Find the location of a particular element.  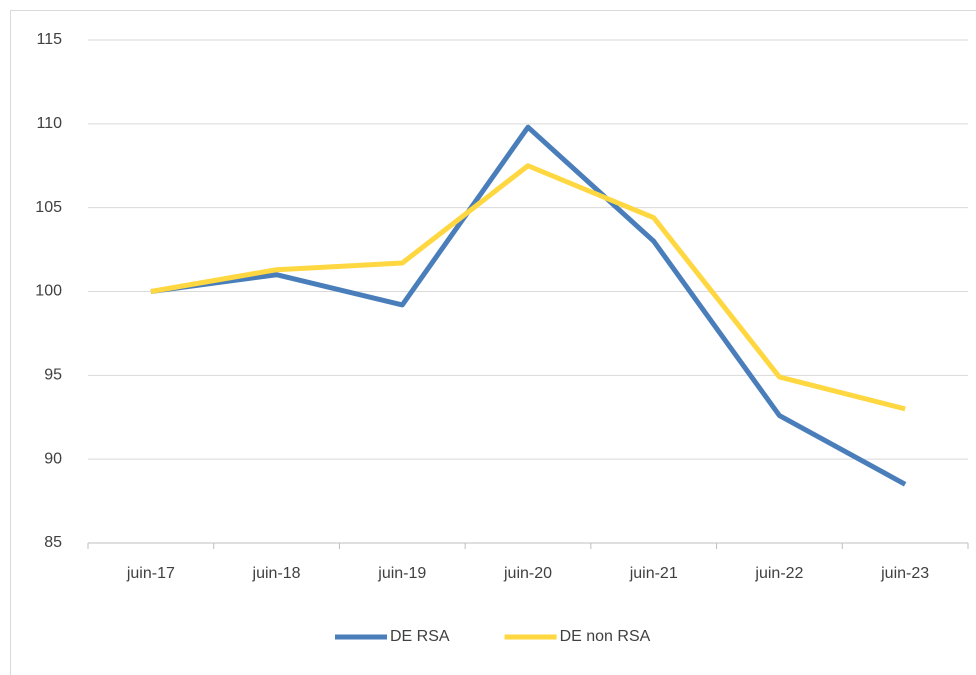

y-tick-label: 100 is located at coordinates (48, 291).